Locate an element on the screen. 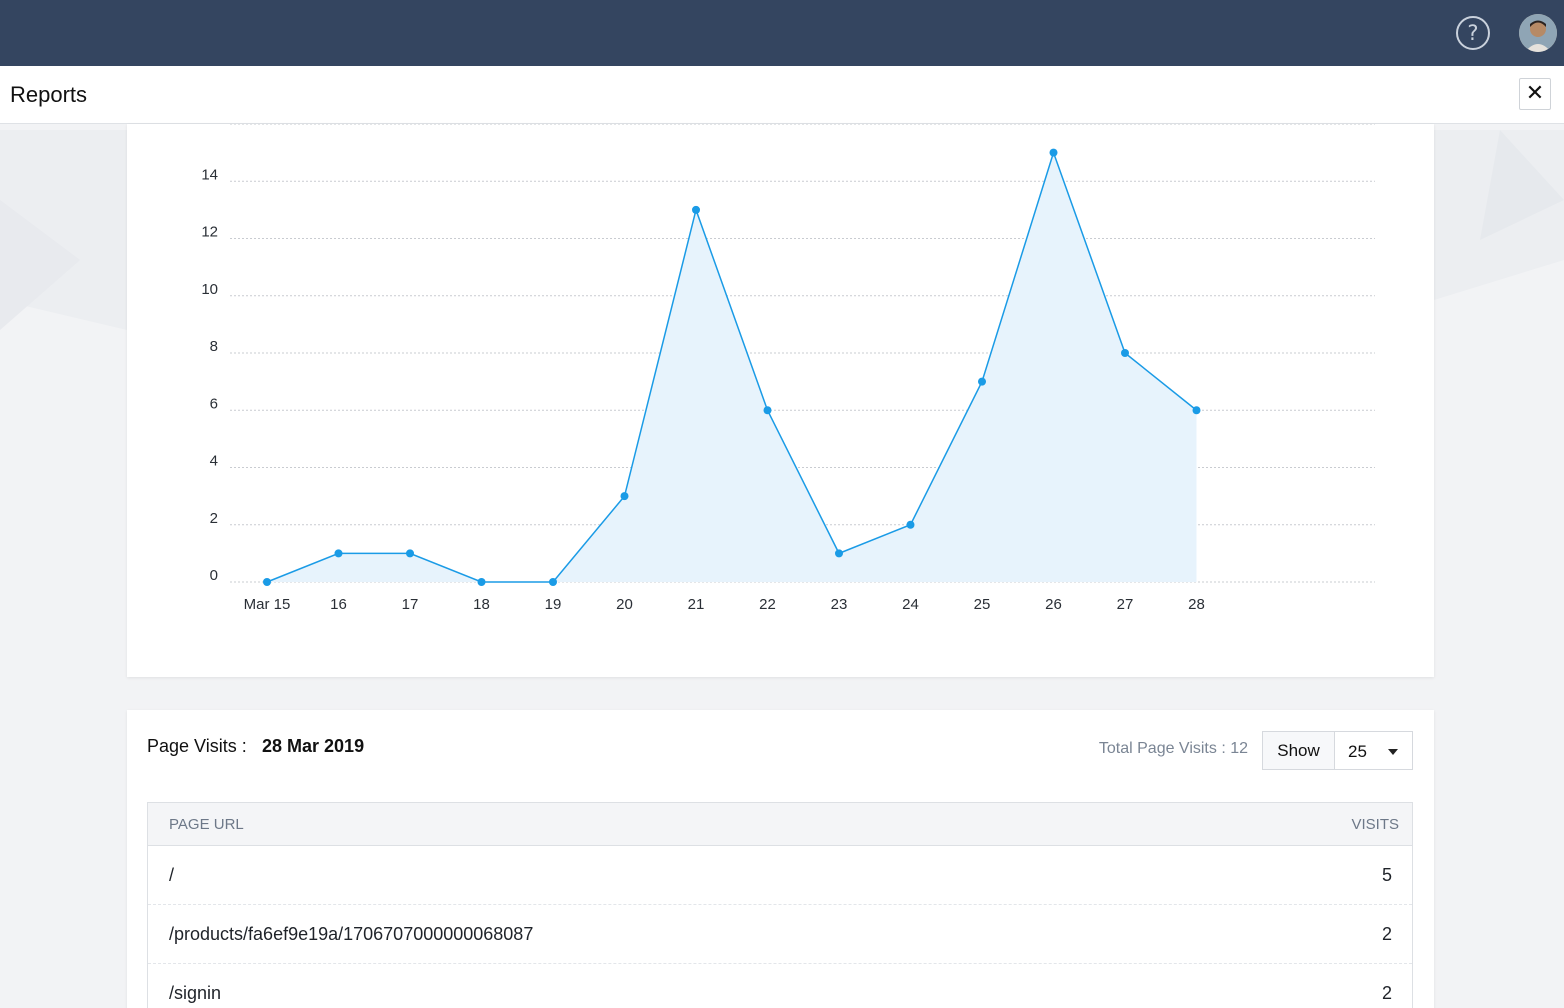 This screenshot has width=1564, height=1008. page-visits-date: 28 Mar 2019 is located at coordinates (313, 746).